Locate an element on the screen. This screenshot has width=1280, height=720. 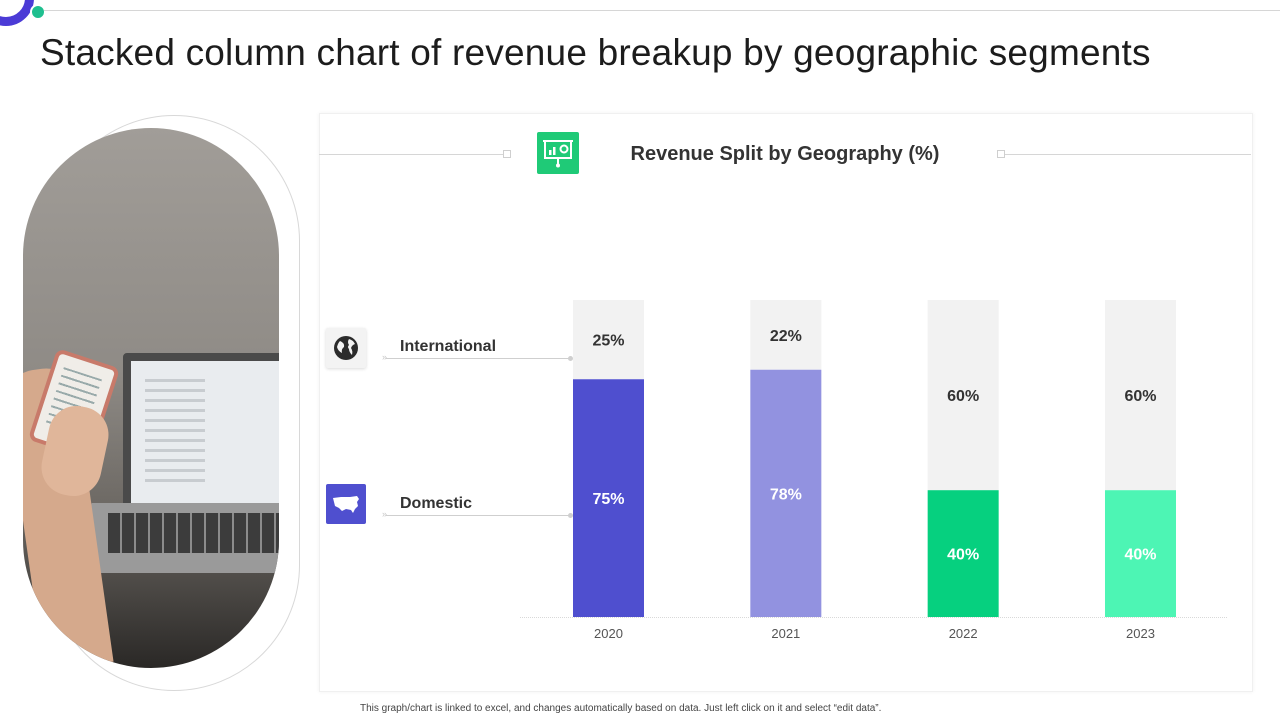
brand-logo is located at coordinates (17, 13).